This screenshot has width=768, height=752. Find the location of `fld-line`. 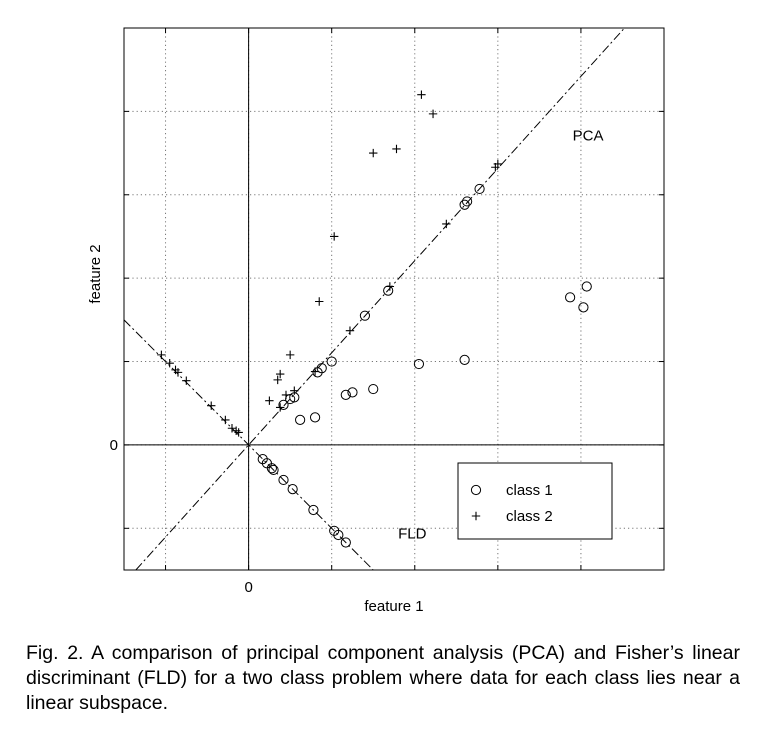

fld-line is located at coordinates (248, 445).